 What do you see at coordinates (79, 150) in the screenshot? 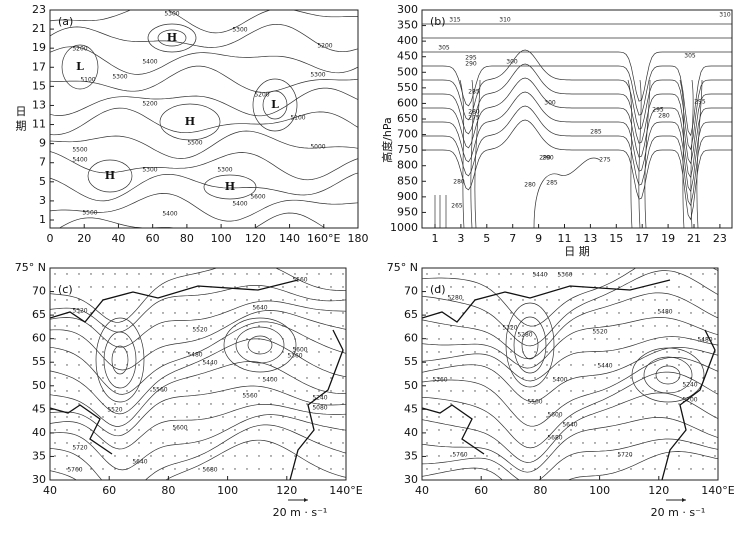
I see `contour-label: 5500` at bounding box center [79, 150].